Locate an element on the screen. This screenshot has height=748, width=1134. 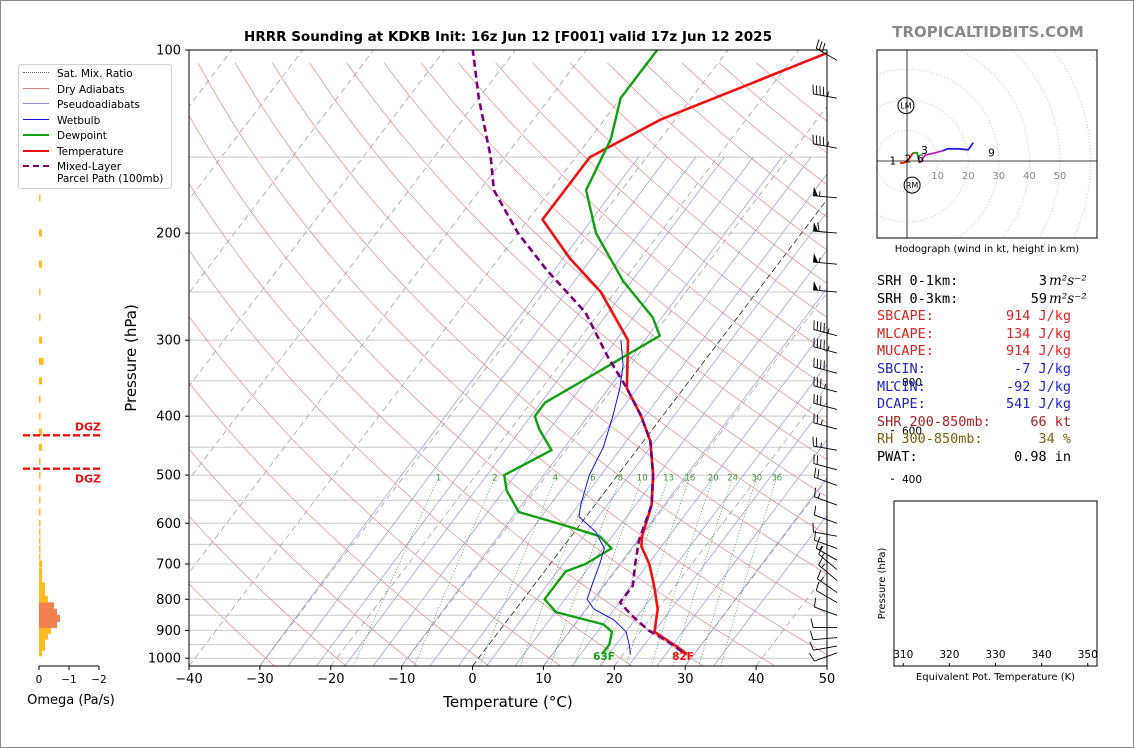
param-value: 34 % is located at coordinates (1054, 439).